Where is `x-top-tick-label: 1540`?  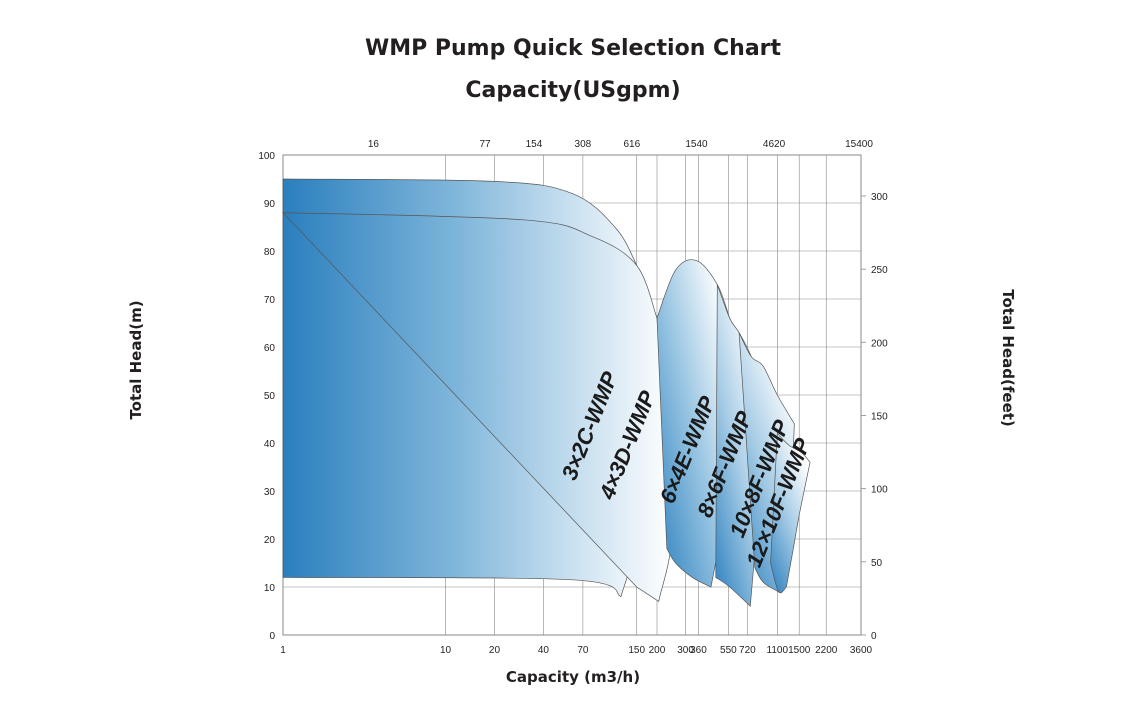
x-top-tick-label: 1540 is located at coordinates (696, 144).